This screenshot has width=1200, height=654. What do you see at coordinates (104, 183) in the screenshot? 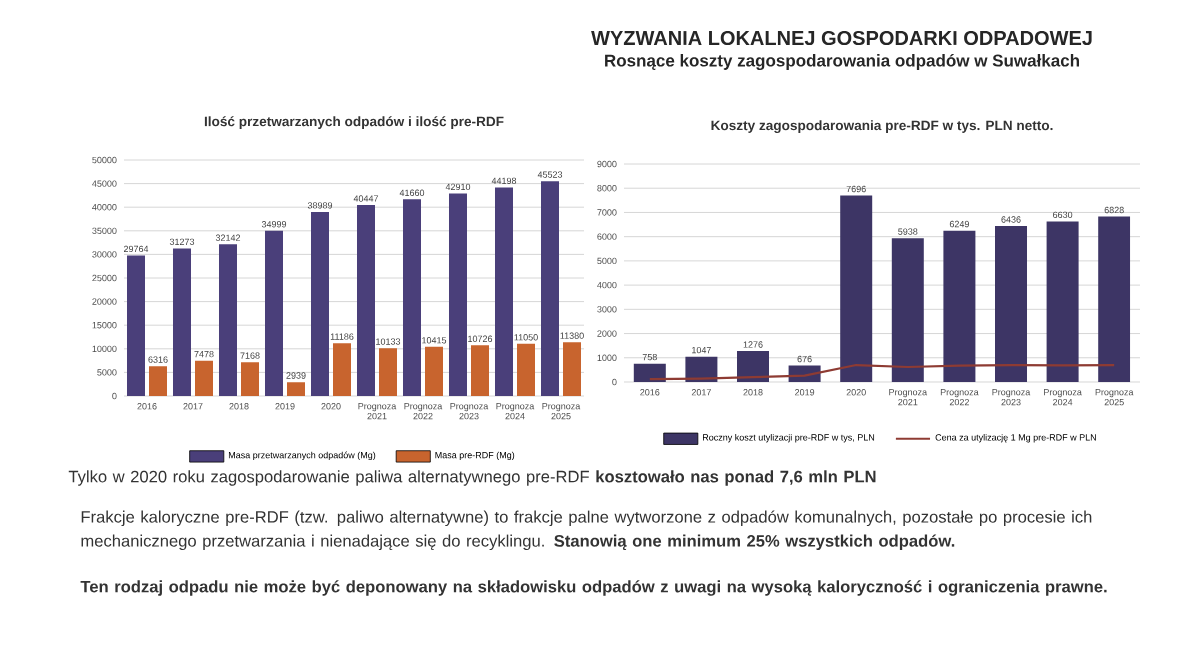
I see `y-tick-label: 45000` at bounding box center [104, 183].